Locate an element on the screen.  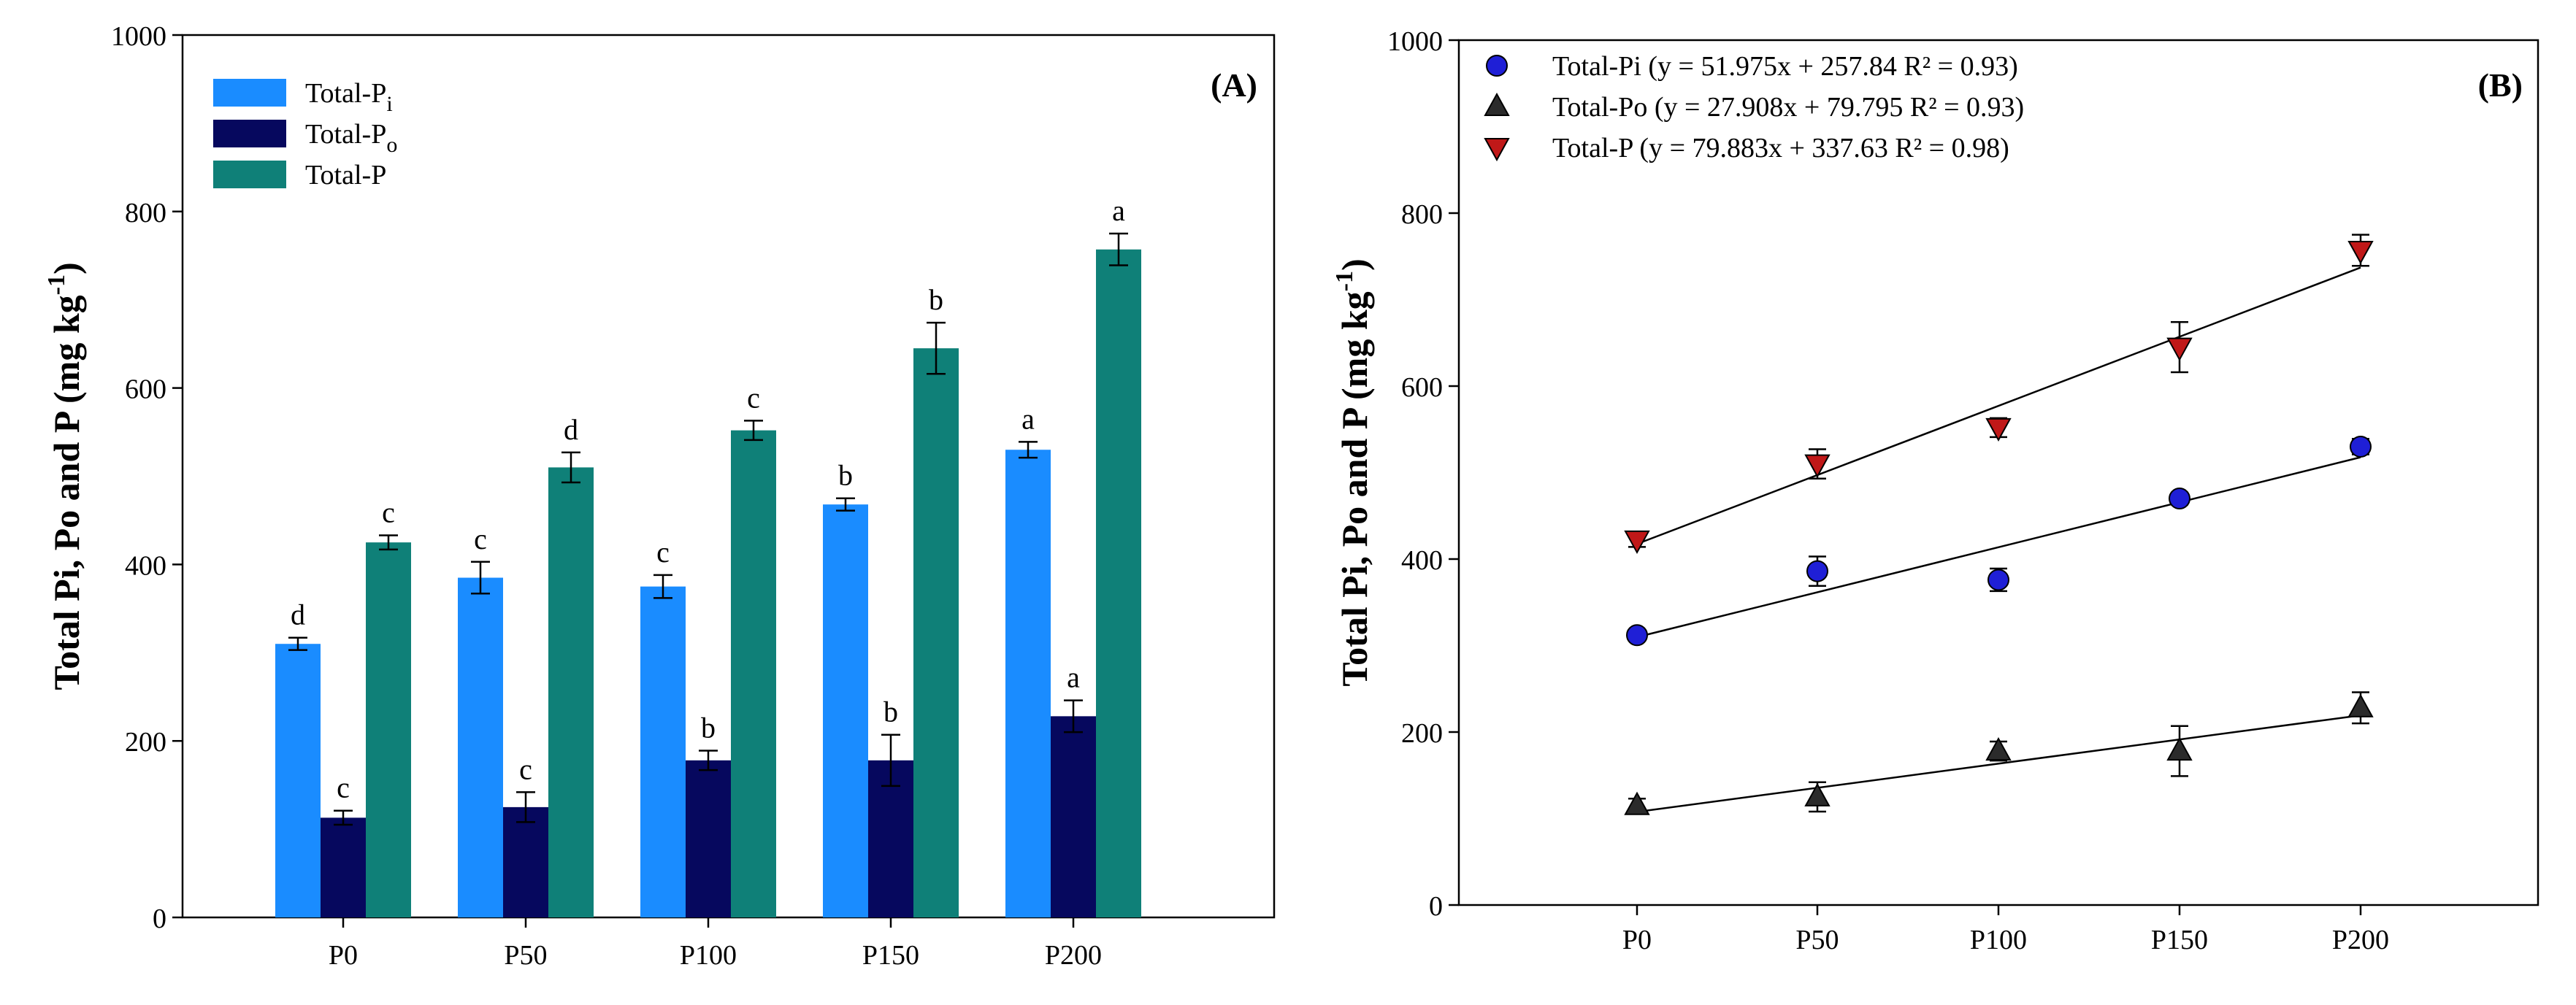
bar-total-pi-p50 is located at coordinates (480, 747).